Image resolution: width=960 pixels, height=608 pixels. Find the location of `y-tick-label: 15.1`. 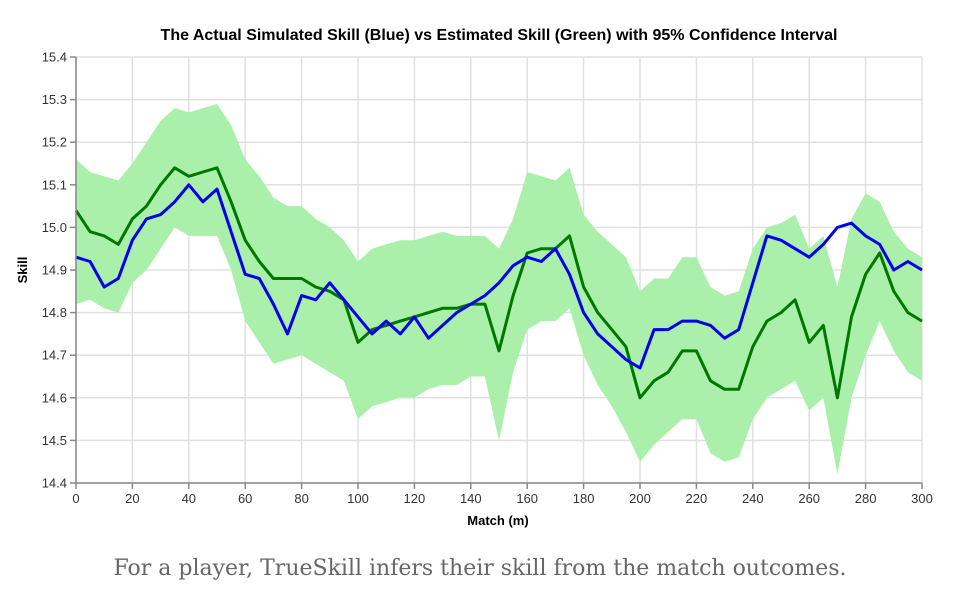

y-tick-label: 15.1 is located at coordinates (54, 184).